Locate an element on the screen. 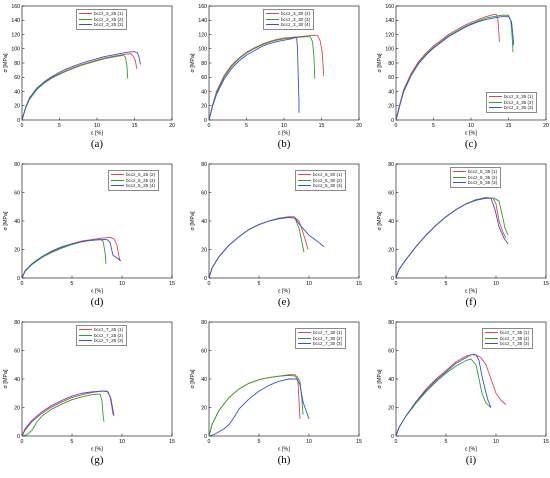  legend: bccz_5_35 (1) bccz_5_35 (2) bccz_5_35 (3) is located at coordinates (476, 177).